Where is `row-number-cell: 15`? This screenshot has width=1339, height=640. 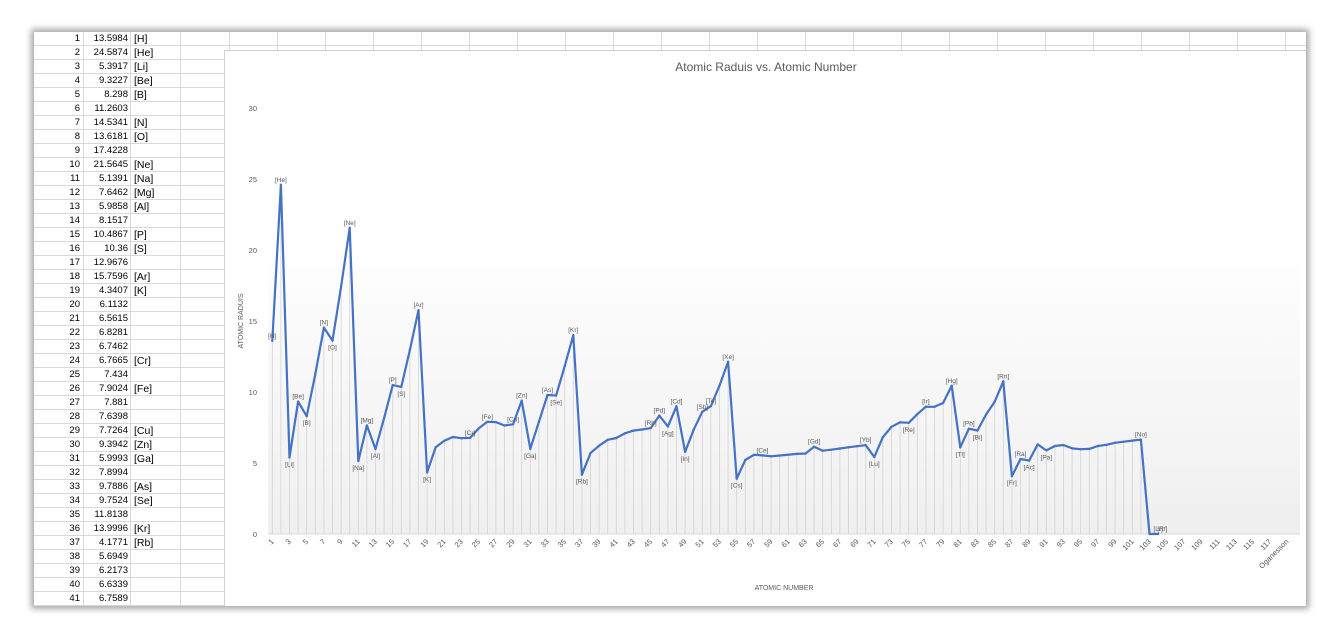 row-number-cell: 15 is located at coordinates (59, 235).